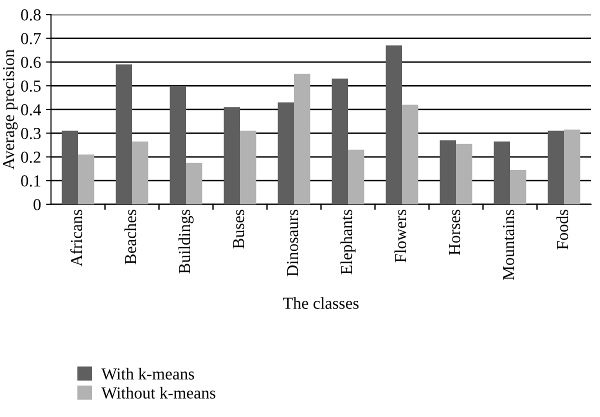 This screenshot has width=600, height=417. Describe the element at coordinates (31, 86) in the screenshot. I see `y-tick-label: 0.5` at that location.